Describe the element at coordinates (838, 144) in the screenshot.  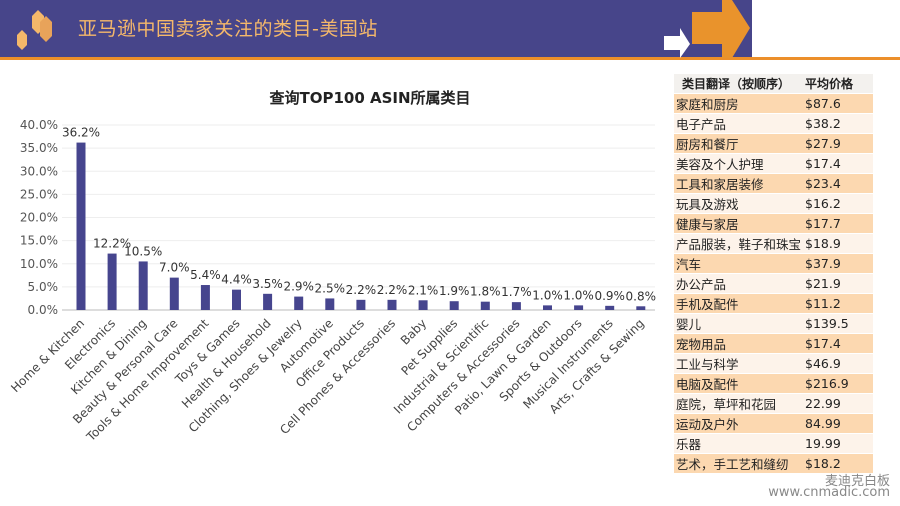
I see `price-cell: $27.9` at that location.